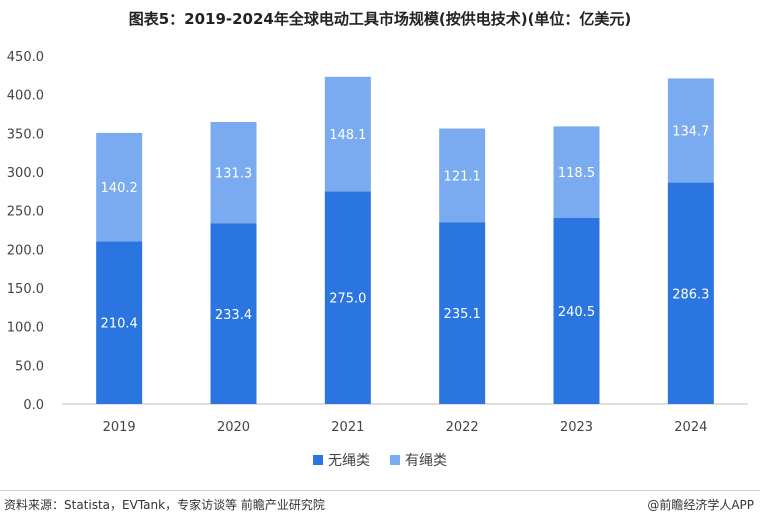 The height and width of the screenshot is (521, 760). Describe the element at coordinates (25, 250) in the screenshot. I see `y-tick-label: 200.0` at that location.